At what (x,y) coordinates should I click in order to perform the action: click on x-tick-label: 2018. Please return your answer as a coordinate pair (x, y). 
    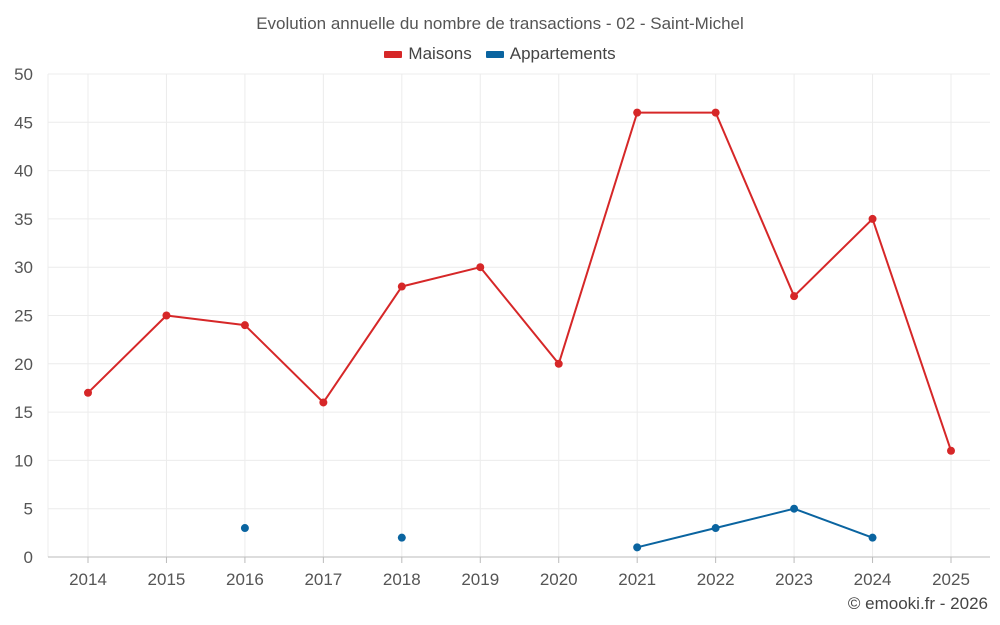
    Looking at the image, I should click on (402, 579).